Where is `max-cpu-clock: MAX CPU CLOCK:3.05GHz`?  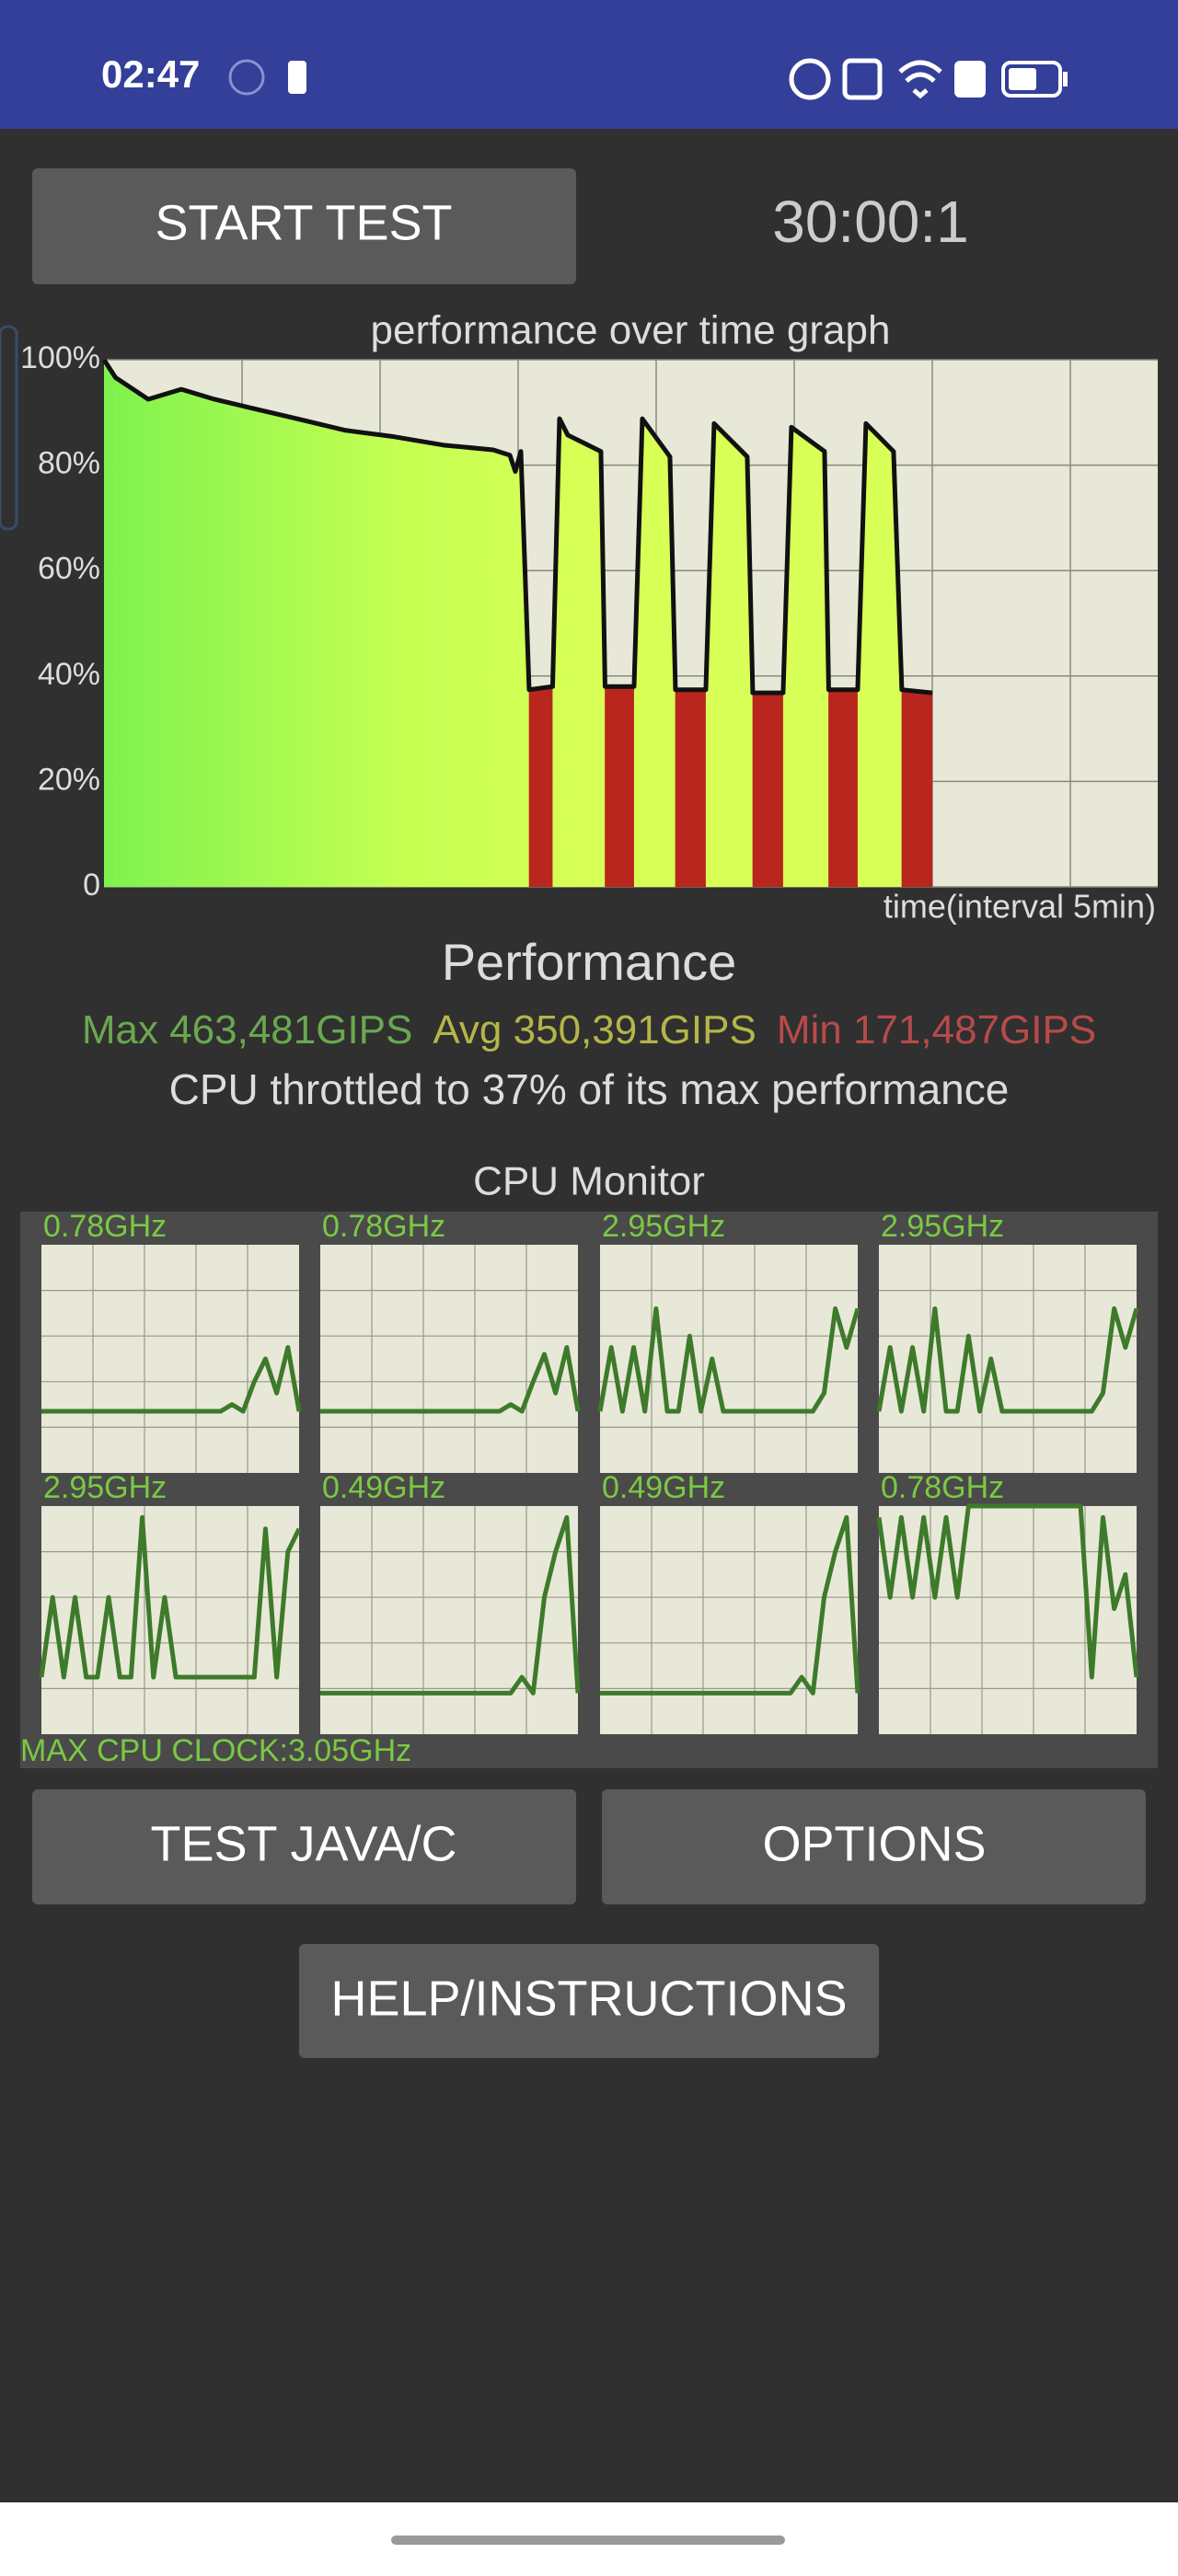
max-cpu-clock: MAX CPU CLOCK:3.05GHz is located at coordinates (215, 1750).